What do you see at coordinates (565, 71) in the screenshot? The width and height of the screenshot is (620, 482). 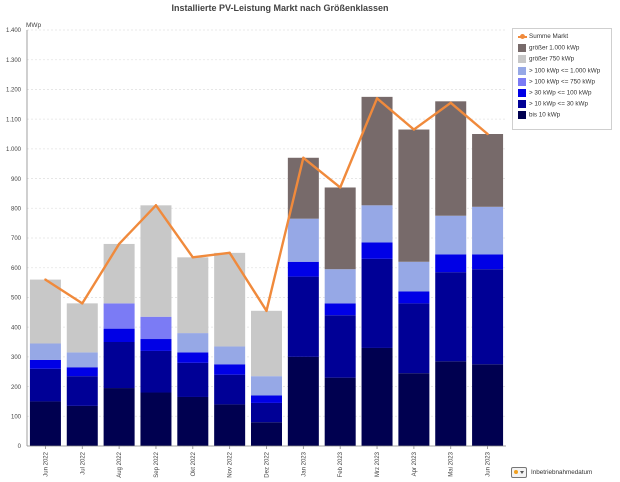 I see `legend-label: > 100 kWp <= 1.000 kWp` at bounding box center [565, 71].